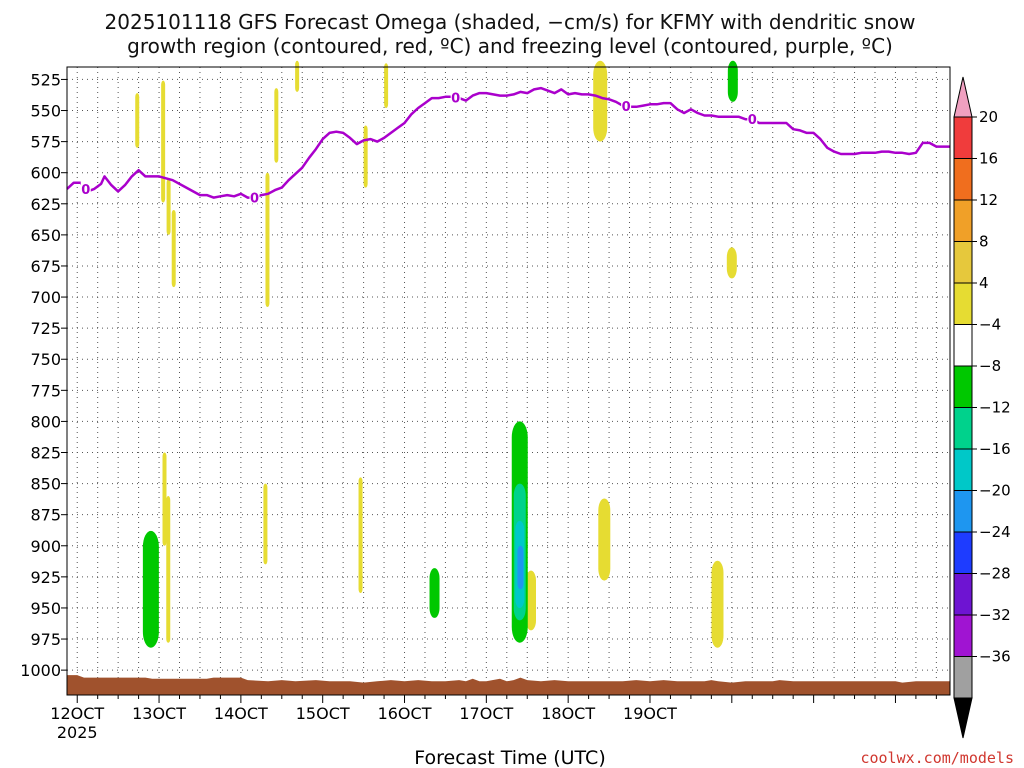  Describe the element at coordinates (159, 713) in the screenshot. I see `x-tick-label: 13OCT` at that location.